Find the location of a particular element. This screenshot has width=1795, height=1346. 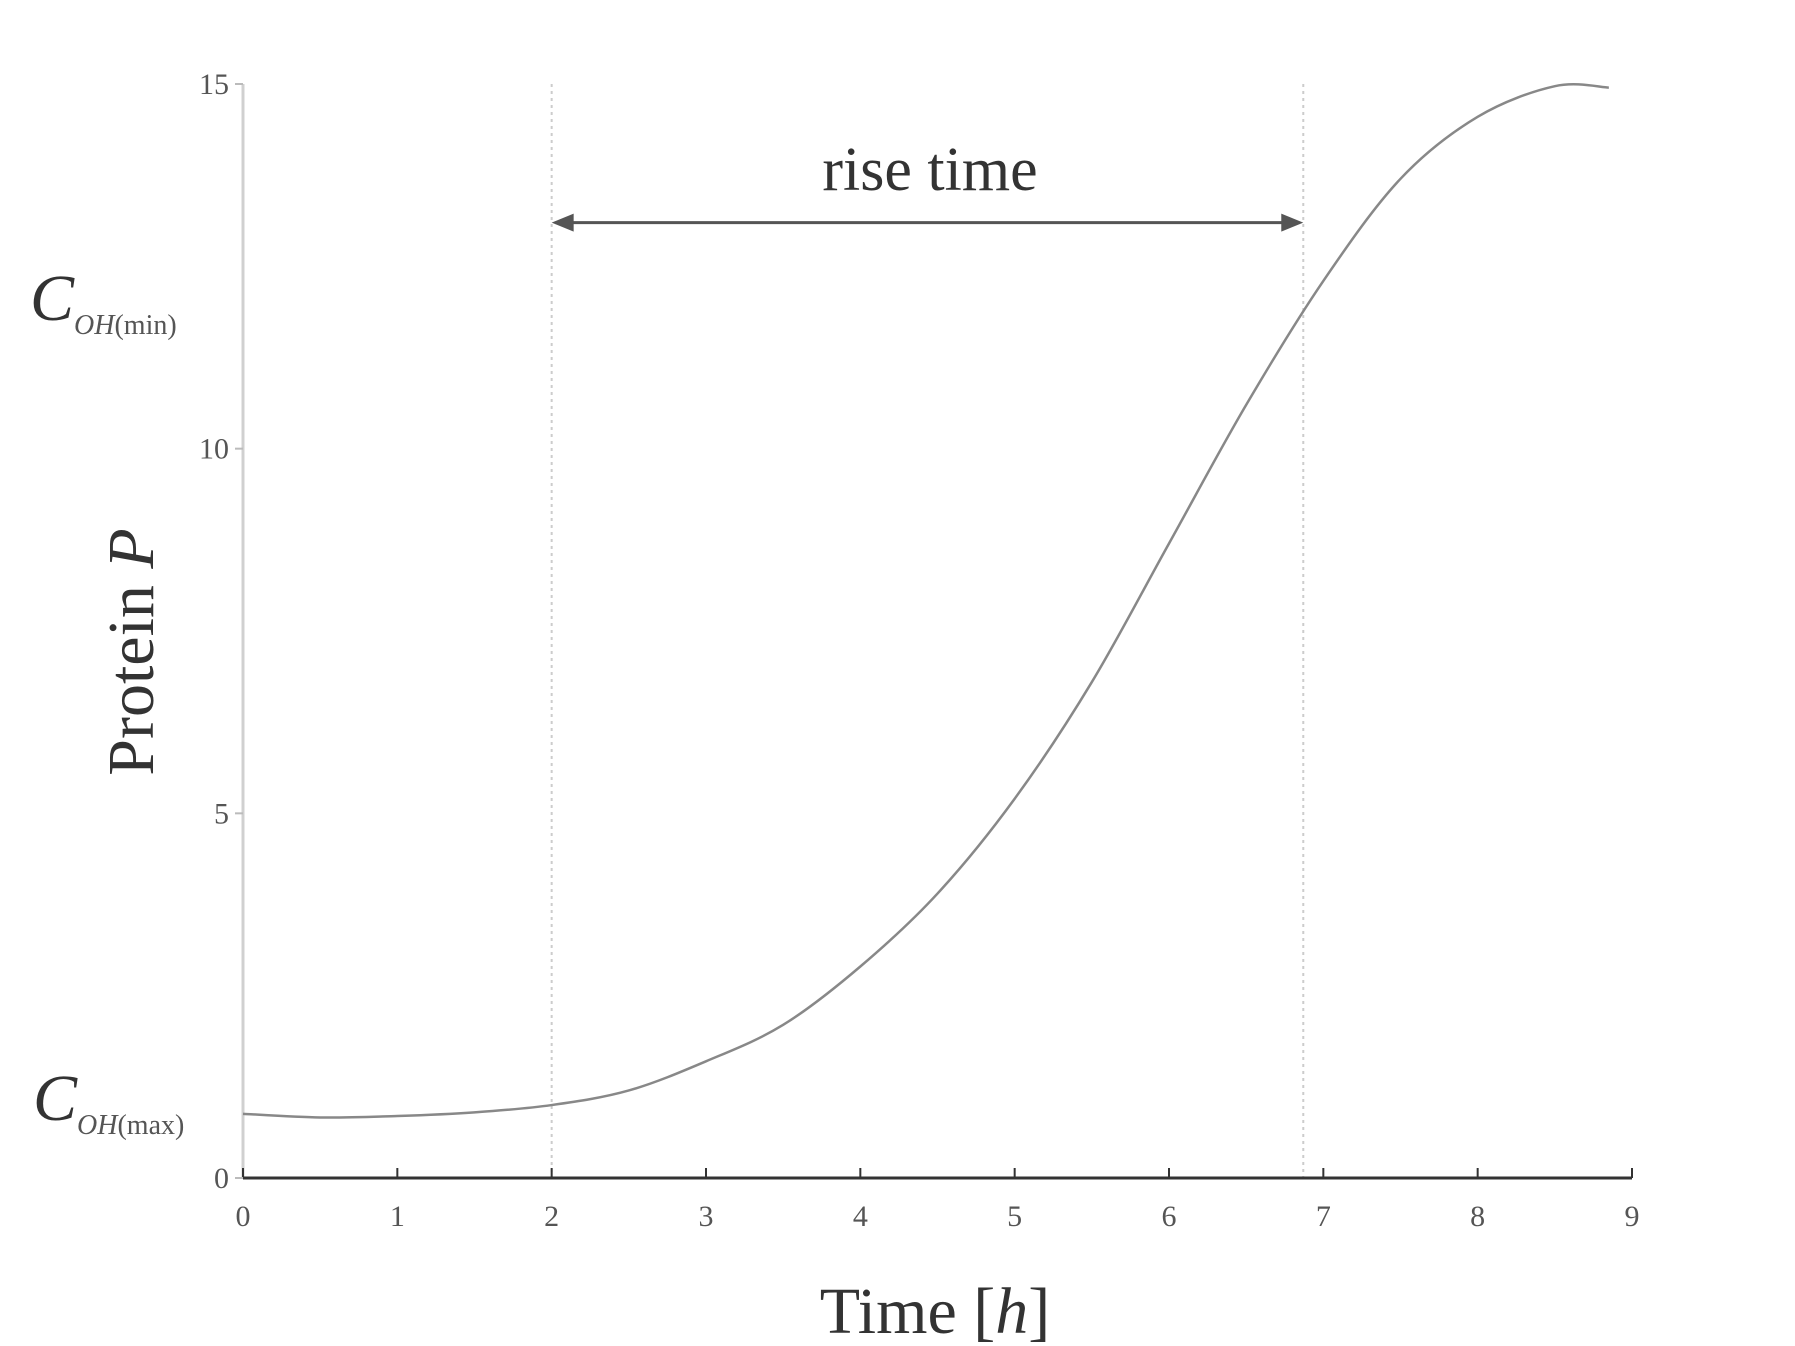

x-axis-label-end: ] is located at coordinates (1039, 1310).